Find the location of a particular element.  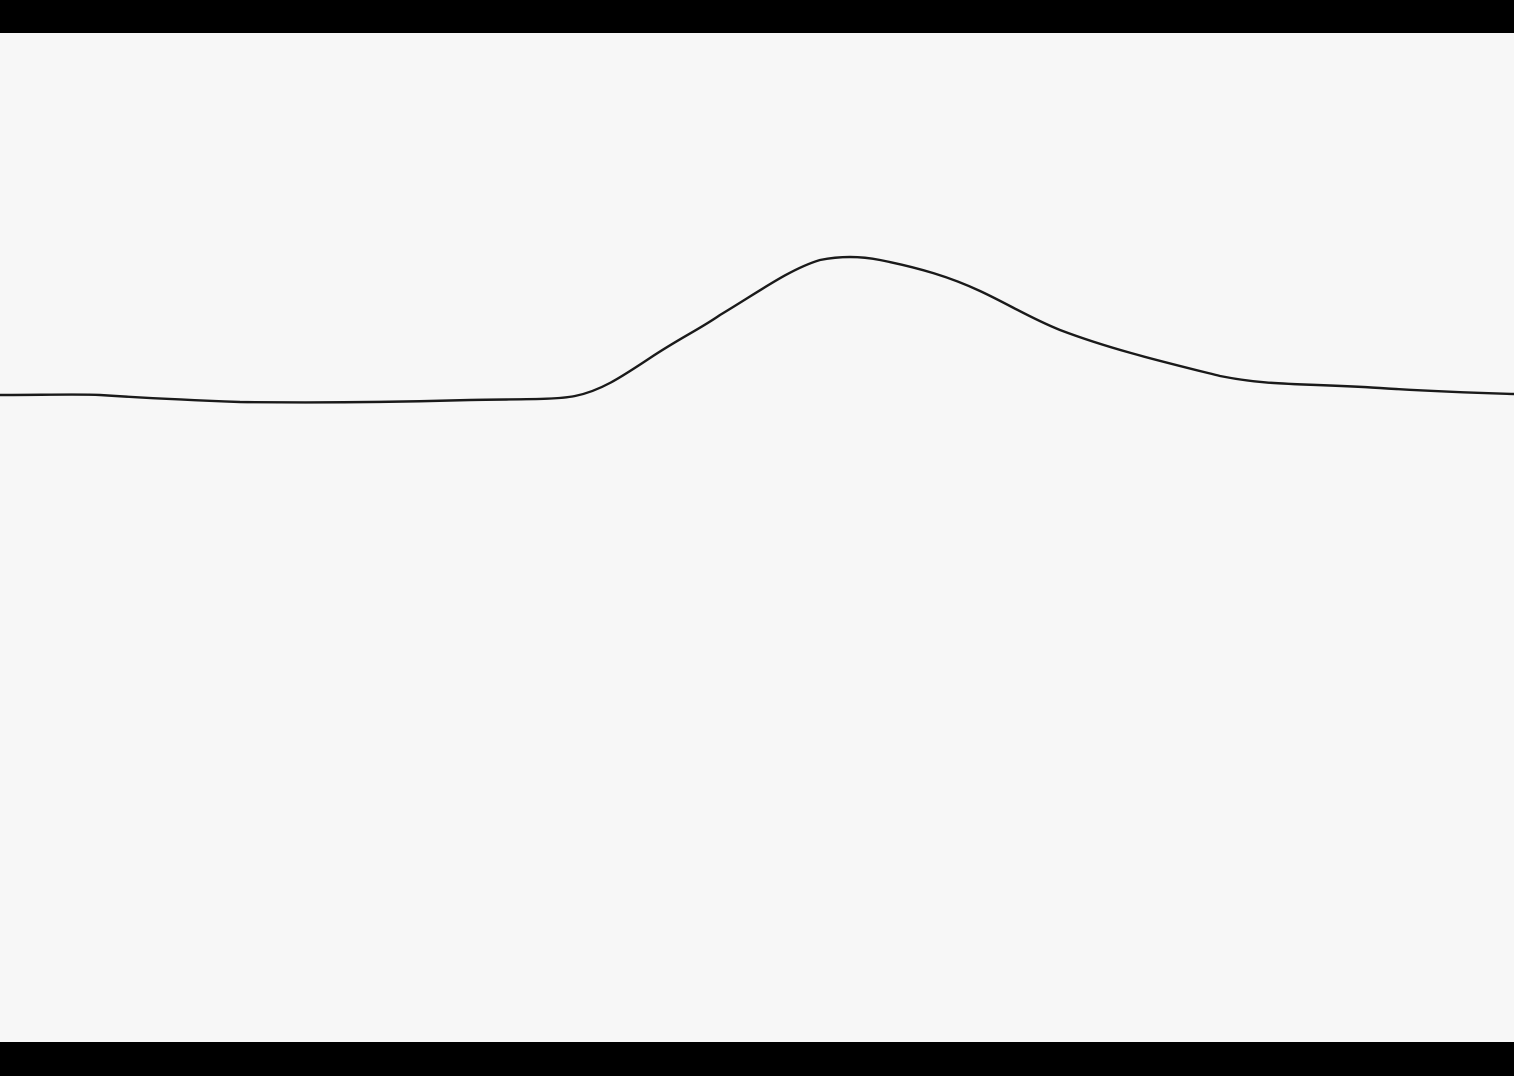

hand-drawn-curve-line is located at coordinates (757, 329).